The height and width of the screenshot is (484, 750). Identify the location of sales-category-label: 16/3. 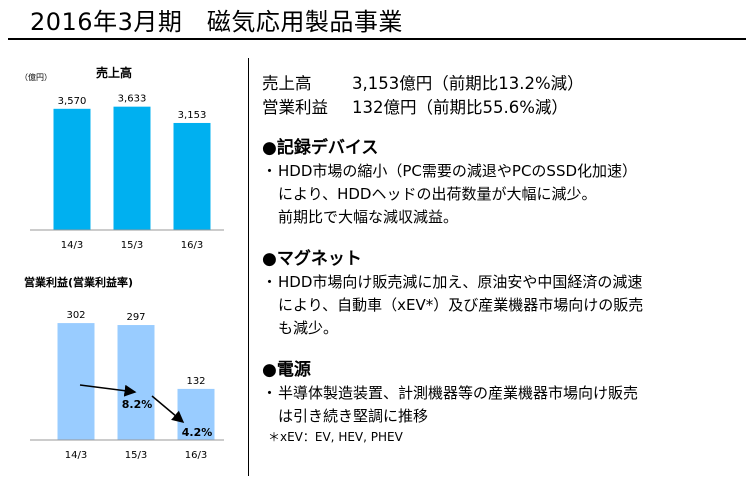
(192, 245).